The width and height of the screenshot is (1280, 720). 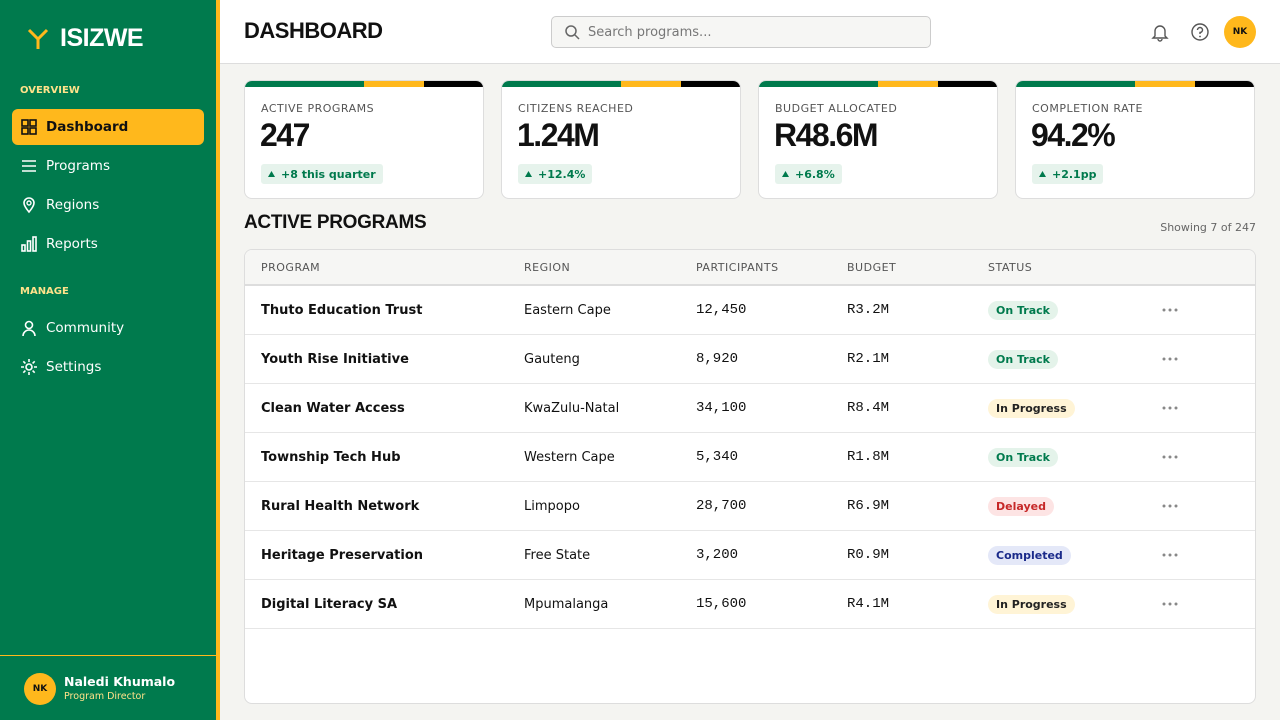 I want to click on cell: 3,200, so click(x=717, y=555).